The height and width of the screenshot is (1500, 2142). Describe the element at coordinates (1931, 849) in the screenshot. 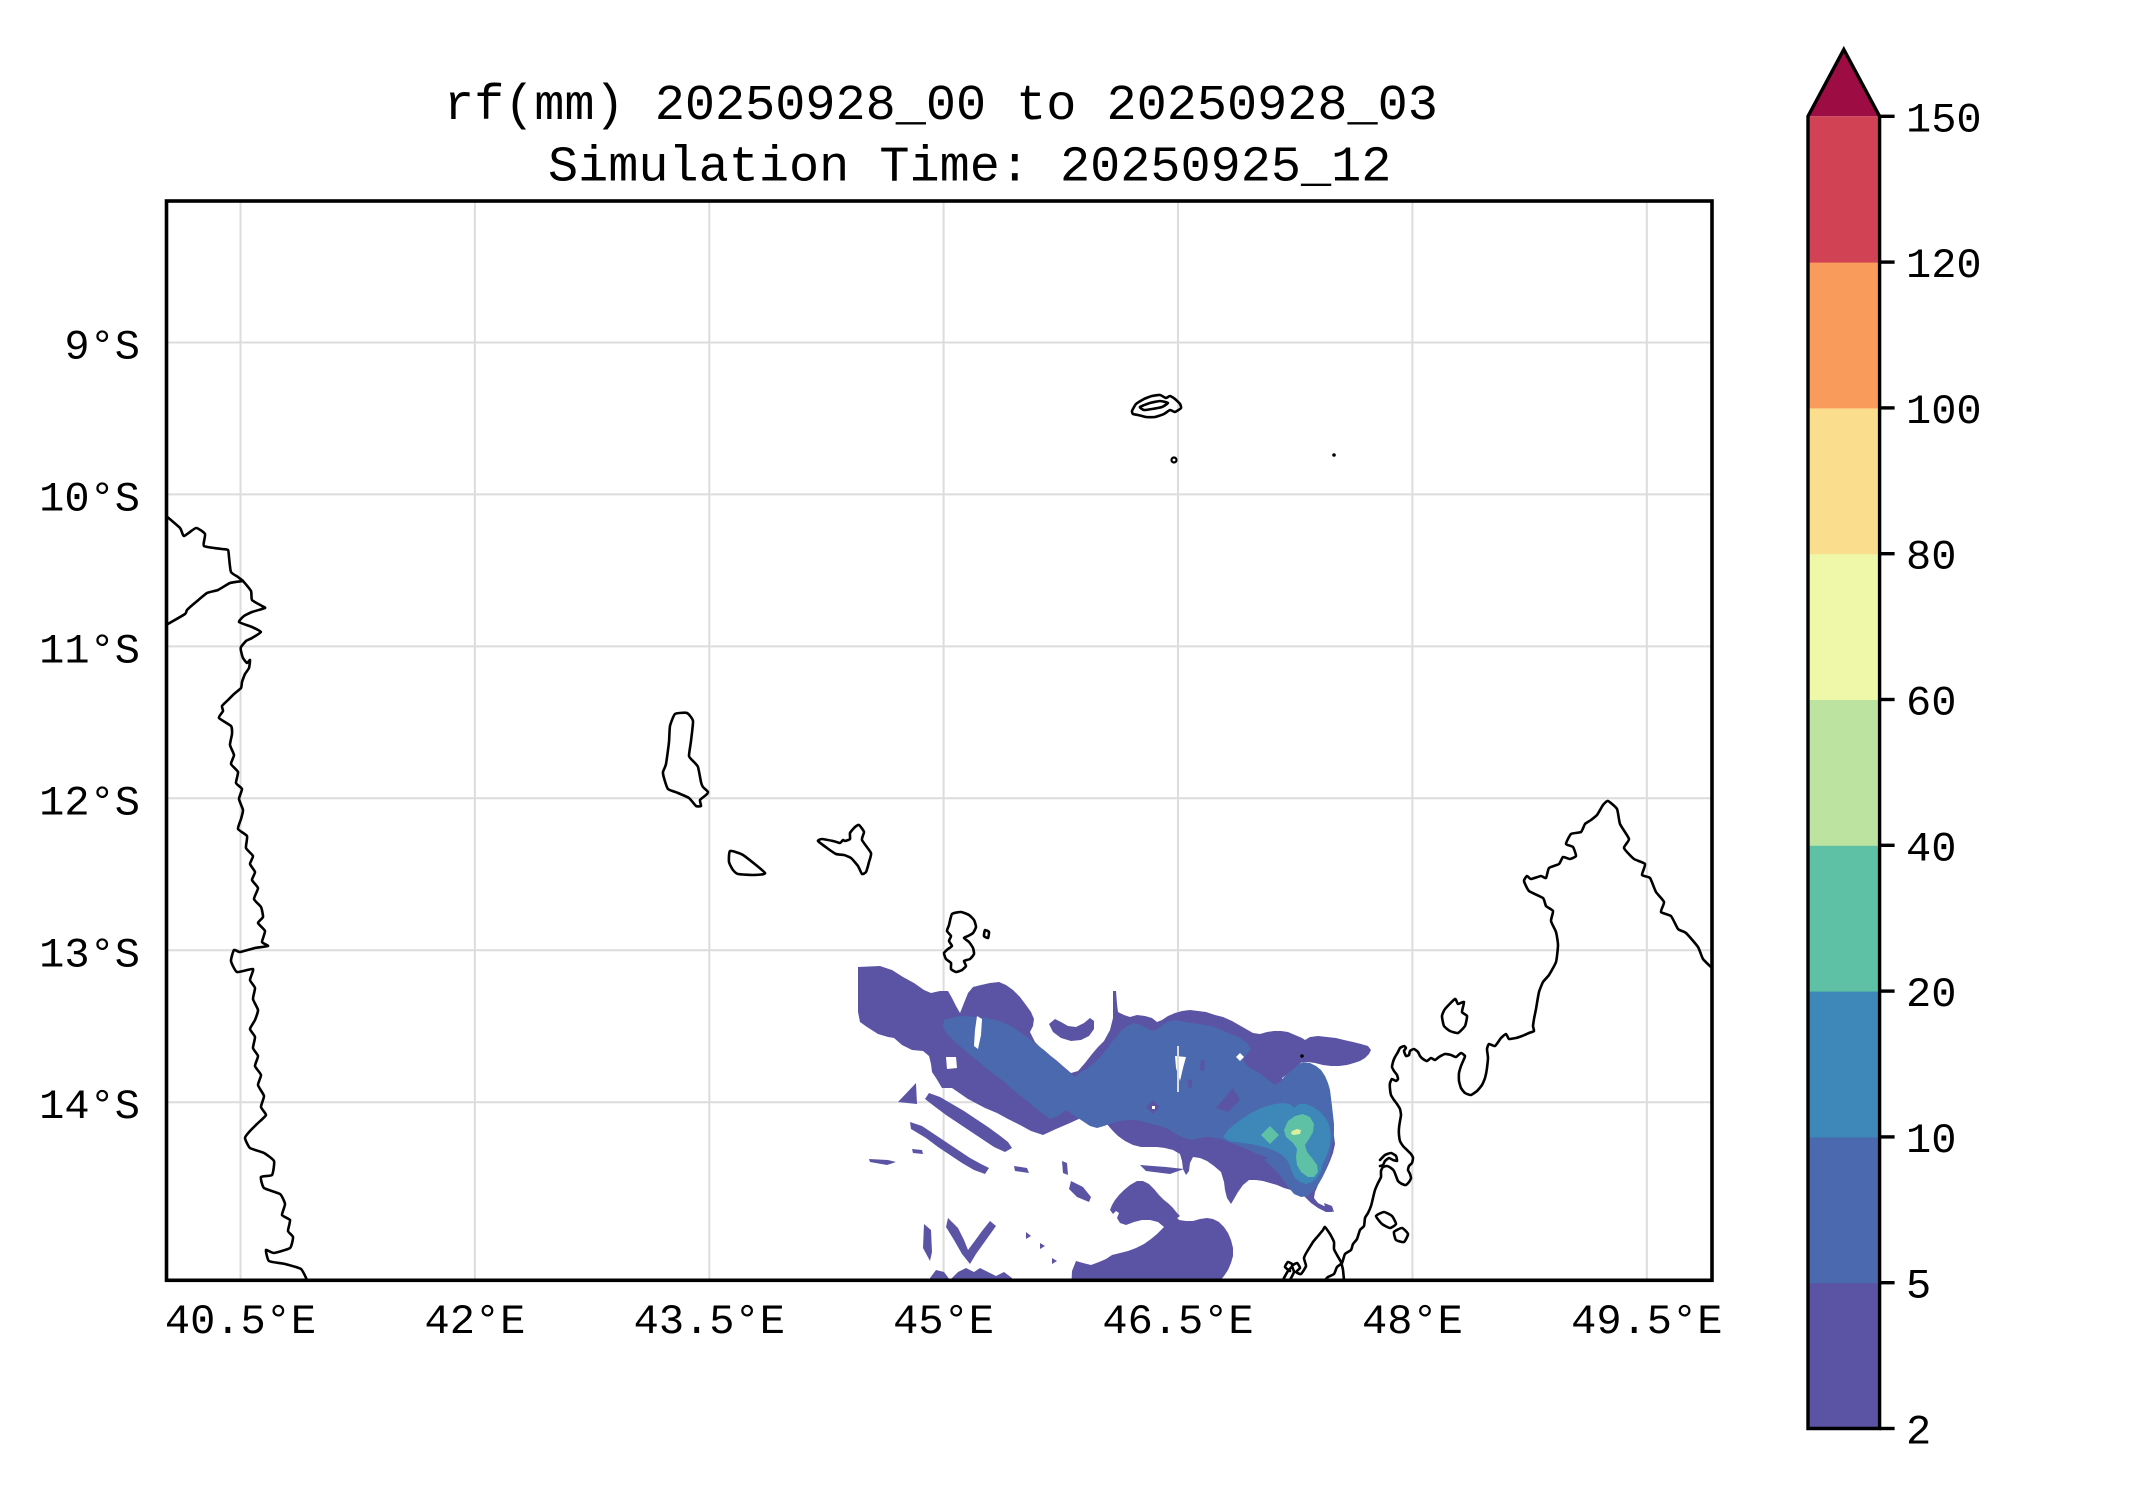

I see `svg-text: 40` at that location.